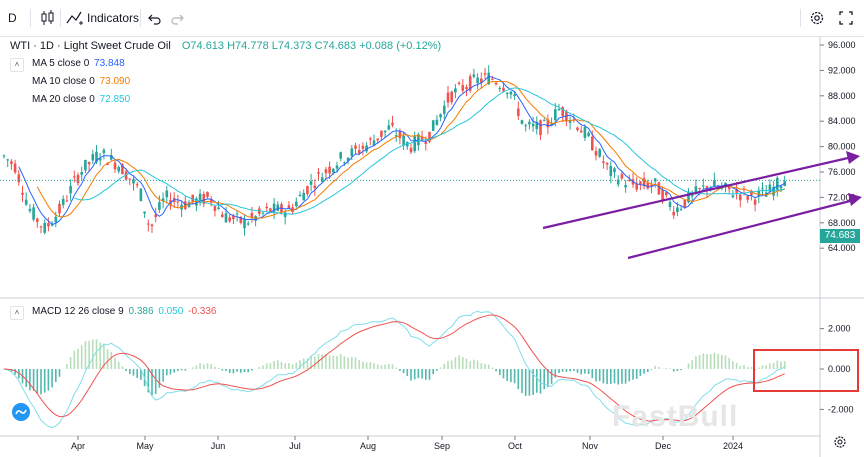 This screenshot has width=864, height=457. What do you see at coordinates (12, 18) in the screenshot?
I see `interval-button: D` at bounding box center [12, 18].